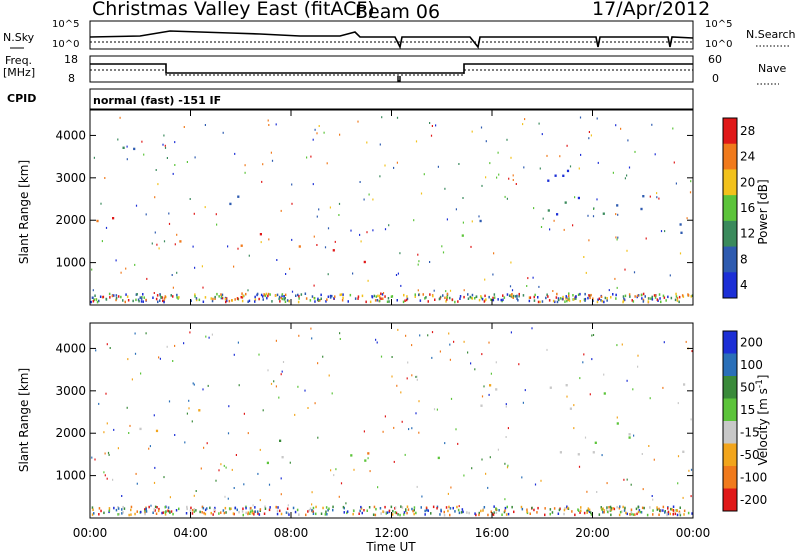 The image size is (800, 554). Describe the element at coordinates (730, 259) in the screenshot. I see `colorbar-segment` at that location.